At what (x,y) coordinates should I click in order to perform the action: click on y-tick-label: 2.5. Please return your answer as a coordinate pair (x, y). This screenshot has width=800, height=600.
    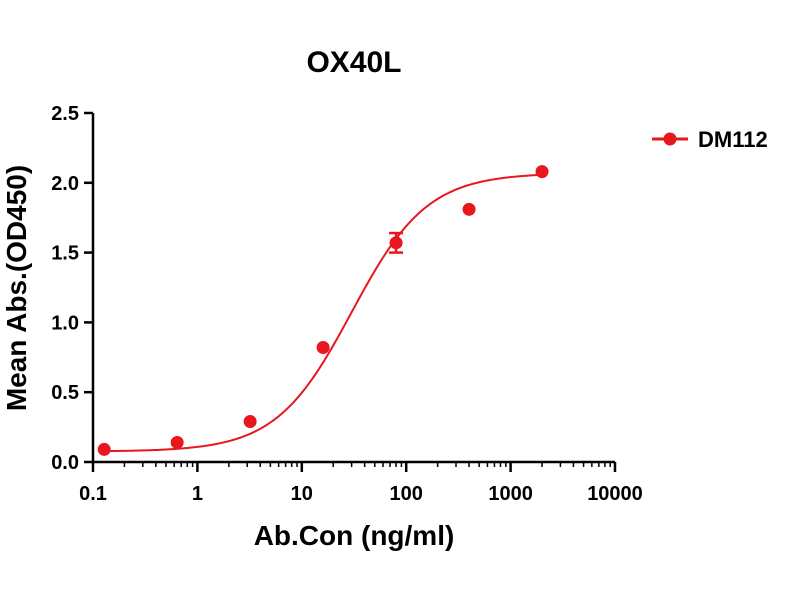
    Looking at the image, I should click on (65, 114).